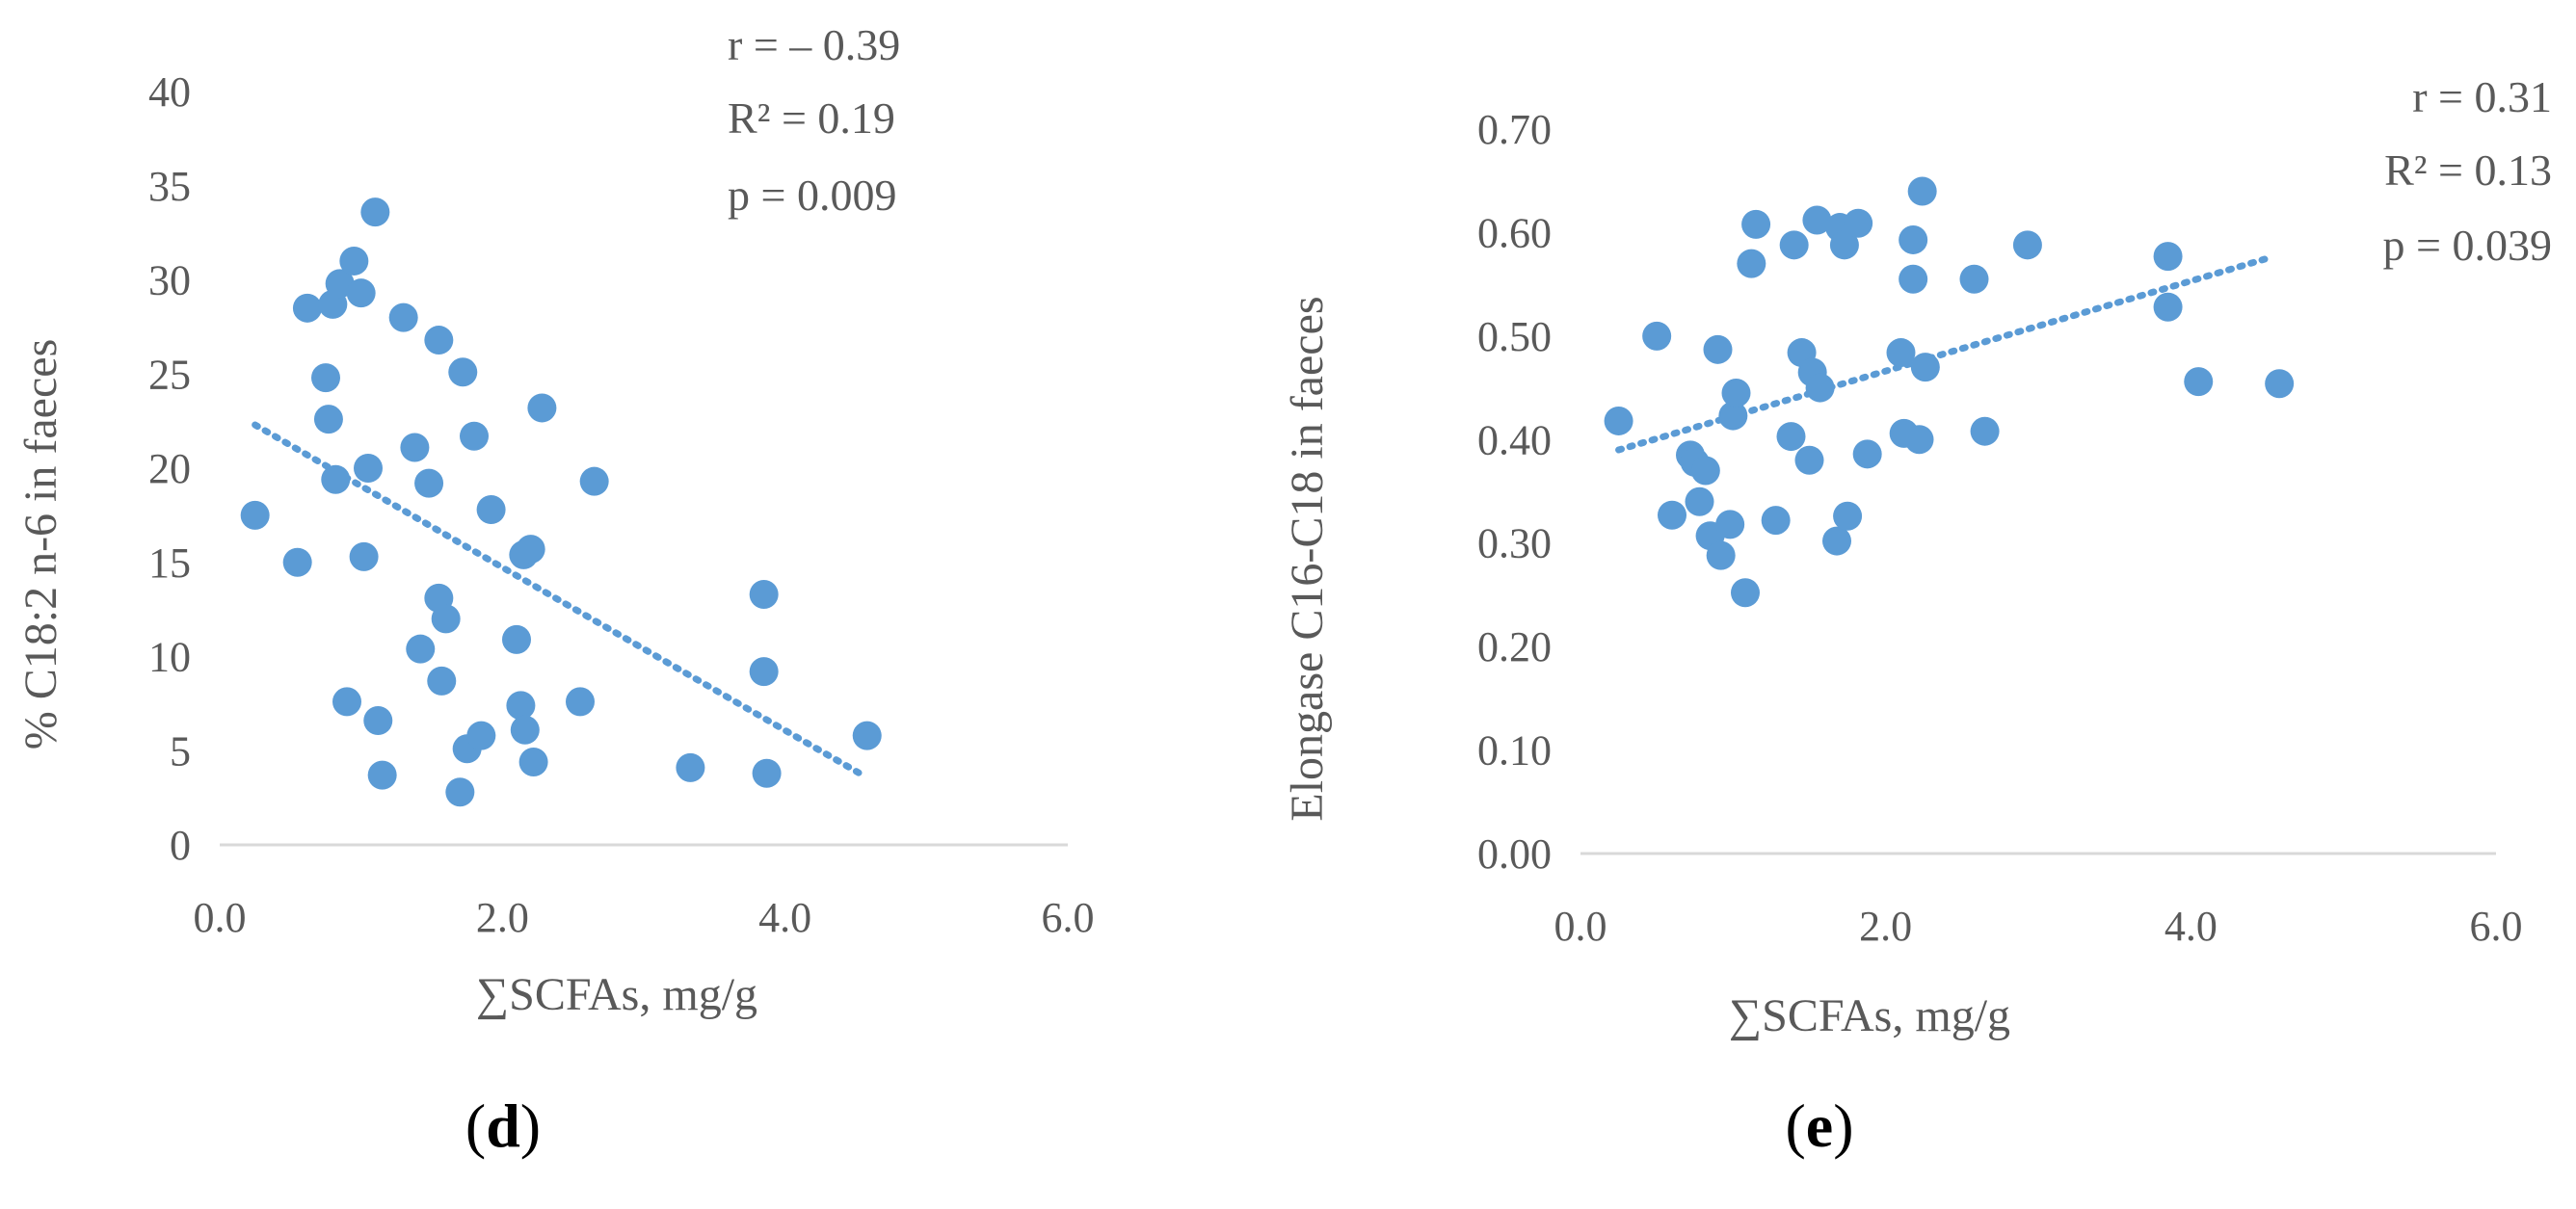 The image size is (2576, 1209). Describe the element at coordinates (616, 994) in the screenshot. I see `x-axis-title-d: ∑SCFAs, mg/g` at that location.